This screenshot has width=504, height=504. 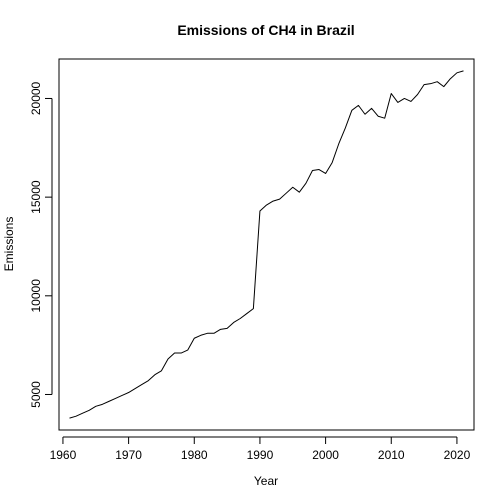 I want to click on x-tick-label: 1960, so click(x=63, y=455).